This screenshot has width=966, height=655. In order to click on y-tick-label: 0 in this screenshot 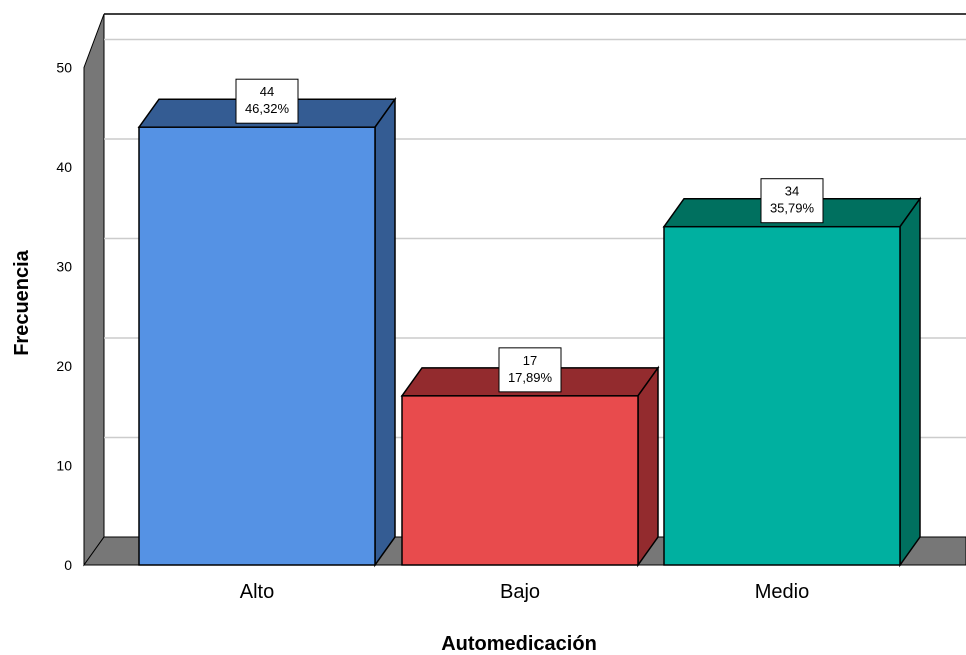, I will do `click(68, 565)`.